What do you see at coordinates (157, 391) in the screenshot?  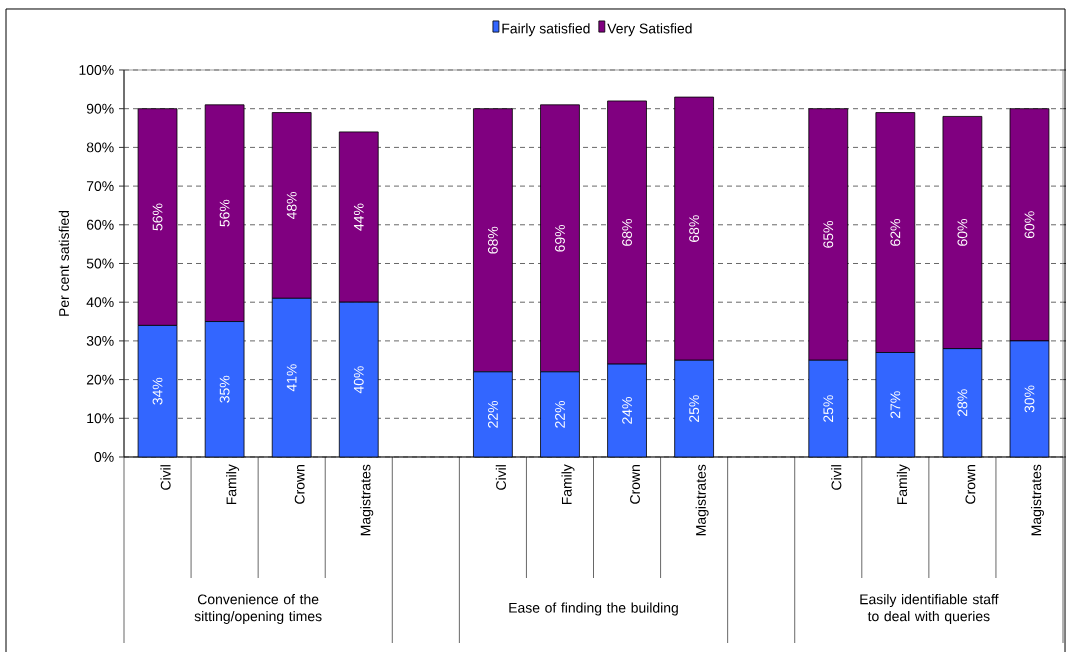 I see `data-label: 34%` at bounding box center [157, 391].